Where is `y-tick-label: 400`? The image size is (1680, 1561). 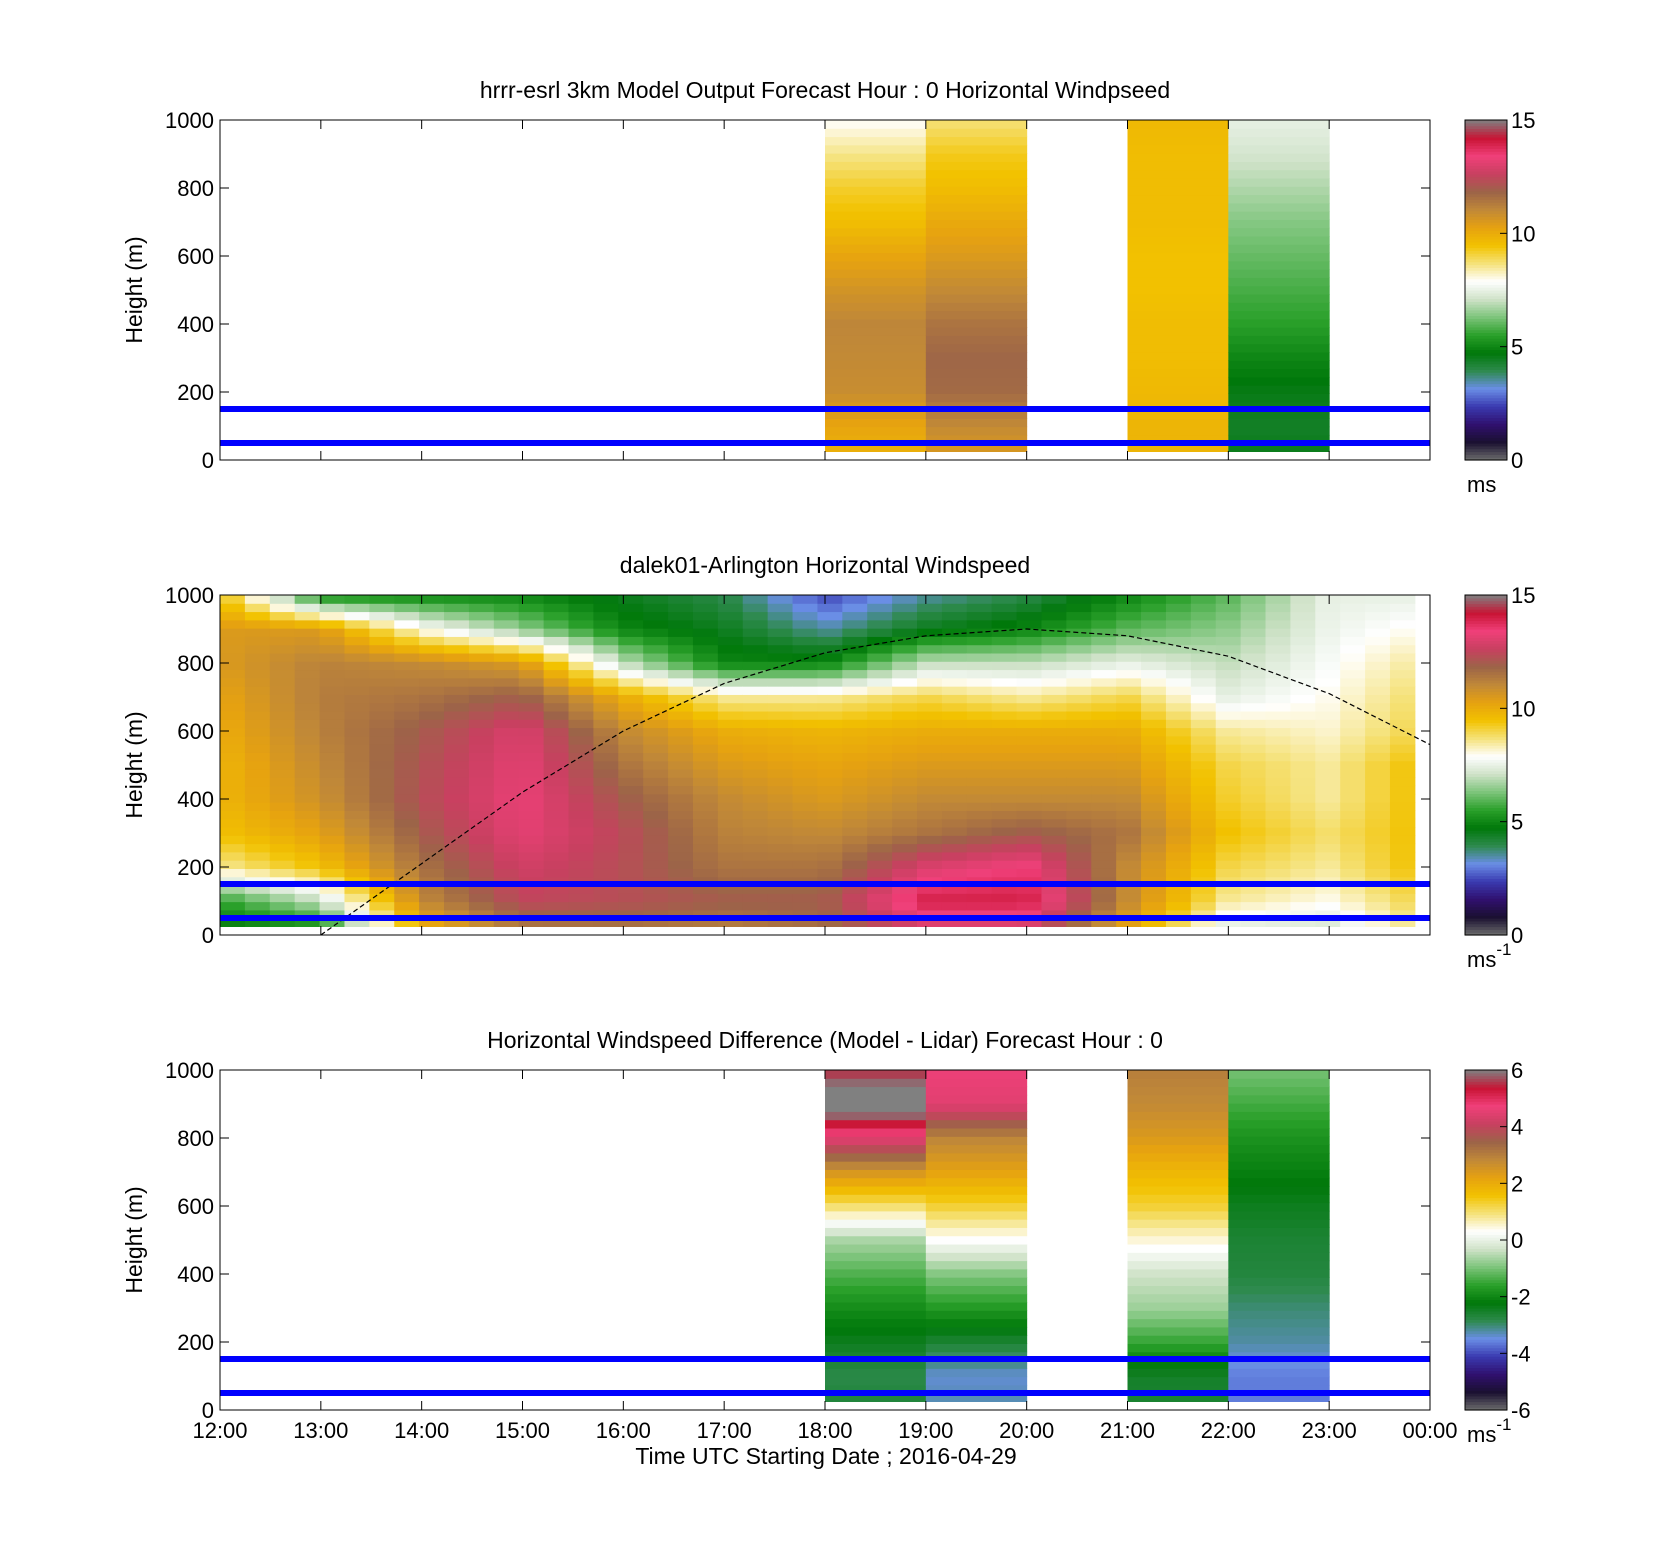 y-tick-label: 400 is located at coordinates (195, 324).